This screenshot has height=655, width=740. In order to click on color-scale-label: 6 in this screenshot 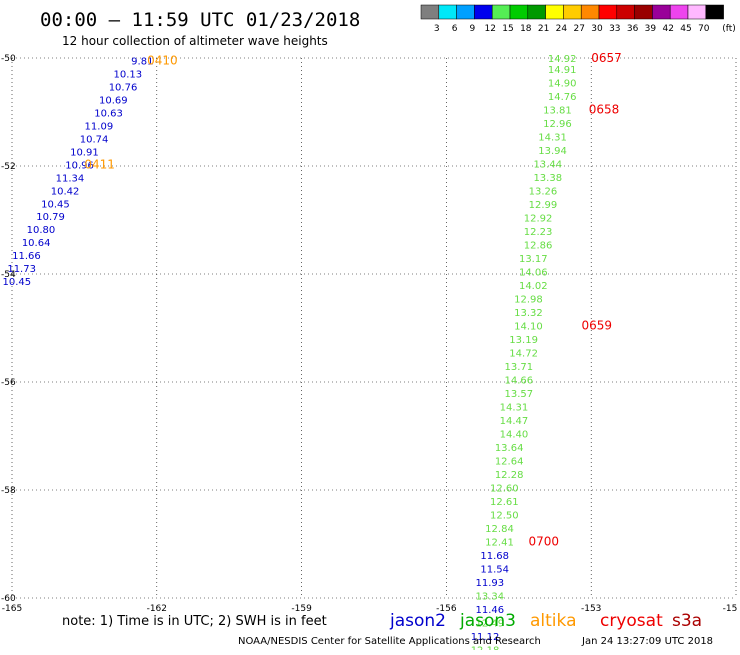, I will do `click(455, 29)`.